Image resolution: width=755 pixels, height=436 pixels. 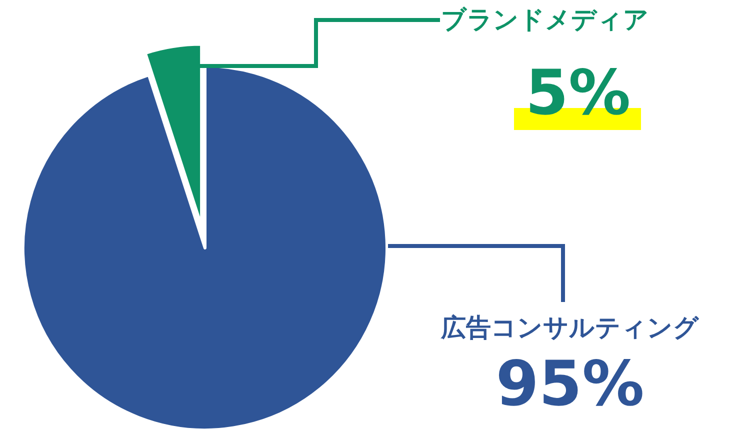 I want to click on data-label: 95%, so click(x=570, y=383).